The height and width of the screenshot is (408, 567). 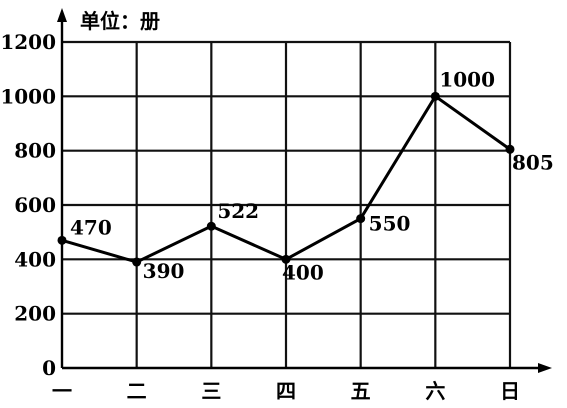 What do you see at coordinates (361, 391) in the screenshot?
I see `x-tick-label: 五` at bounding box center [361, 391].